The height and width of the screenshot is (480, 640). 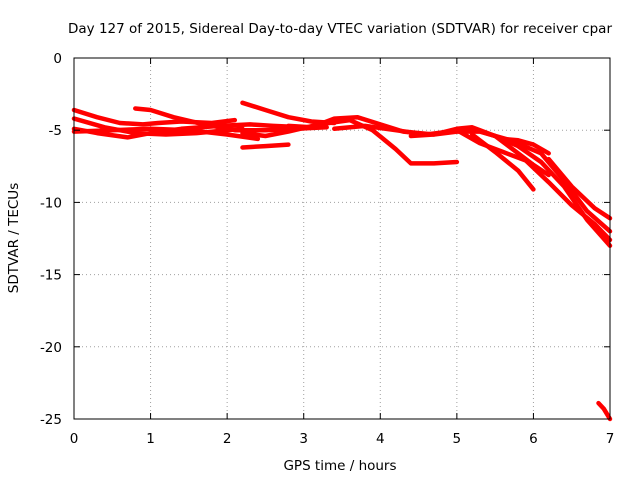 What do you see at coordinates (303, 439) in the screenshot?
I see `x-tick-label: 3` at bounding box center [303, 439].